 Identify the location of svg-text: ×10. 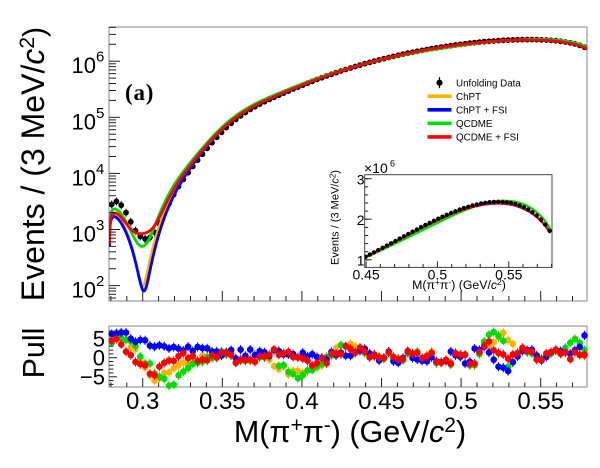
(376, 168).